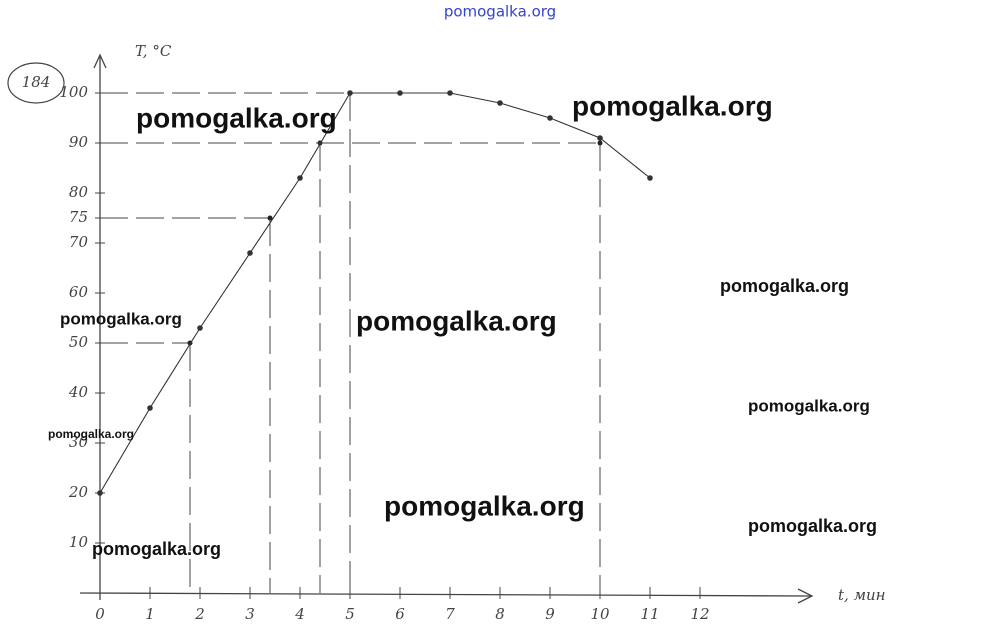  What do you see at coordinates (649, 614) in the screenshot?
I see `x-tick-label: 11` at bounding box center [649, 614].